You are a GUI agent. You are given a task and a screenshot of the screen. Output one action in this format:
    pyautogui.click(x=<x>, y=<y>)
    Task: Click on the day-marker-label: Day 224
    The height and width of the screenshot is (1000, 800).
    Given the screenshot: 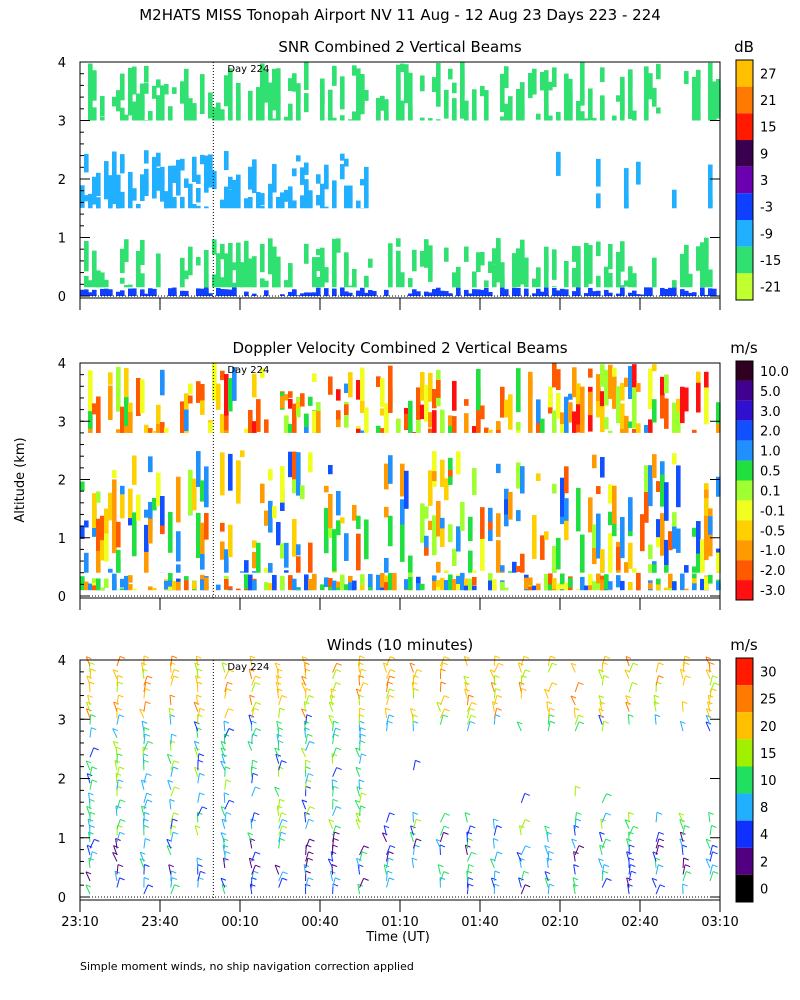 What is the action you would take?
    pyautogui.click(x=248, y=69)
    